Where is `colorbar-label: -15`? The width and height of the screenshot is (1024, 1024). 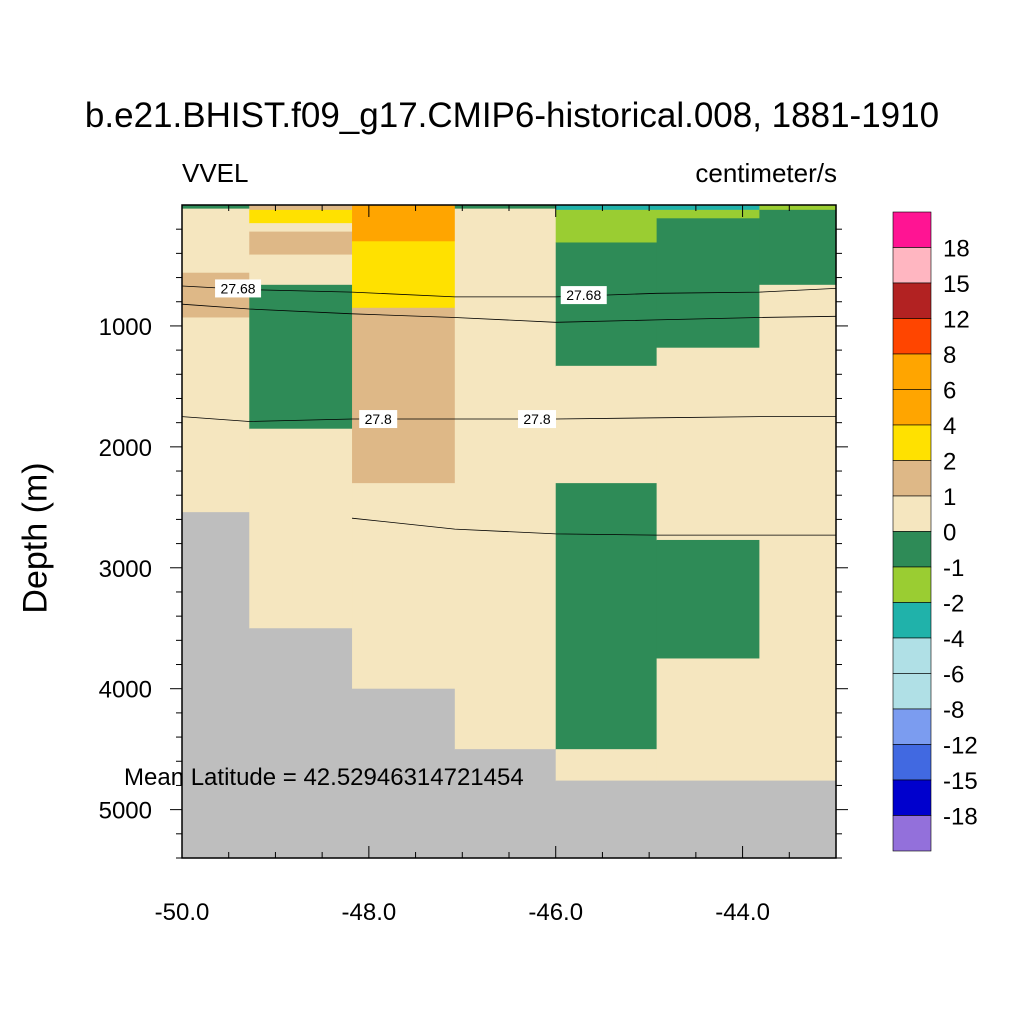
colorbar-label: -15 is located at coordinates (960, 781).